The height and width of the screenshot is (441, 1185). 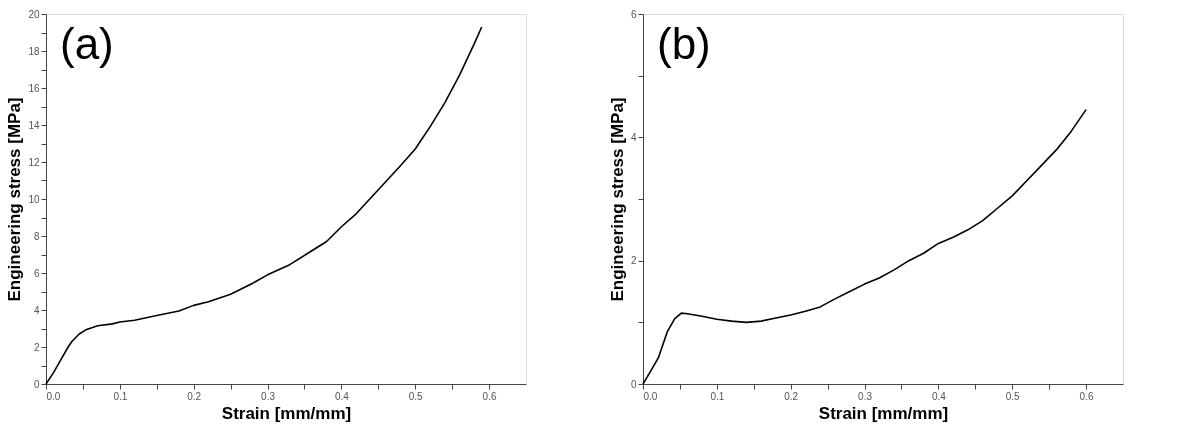 I want to click on y-tick-label: 14, so click(x=34, y=125).